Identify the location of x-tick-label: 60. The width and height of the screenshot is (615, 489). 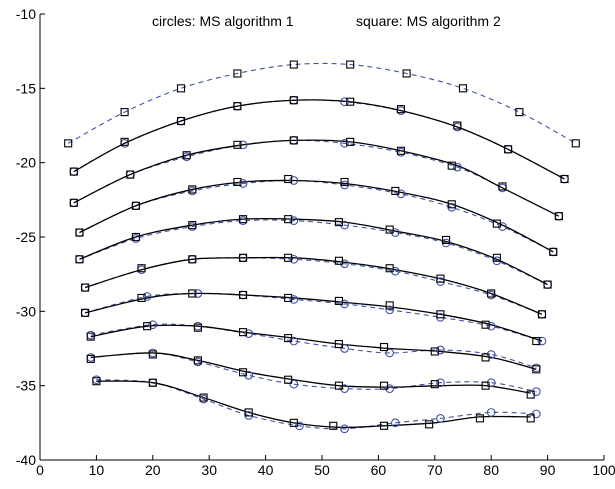
(379, 470).